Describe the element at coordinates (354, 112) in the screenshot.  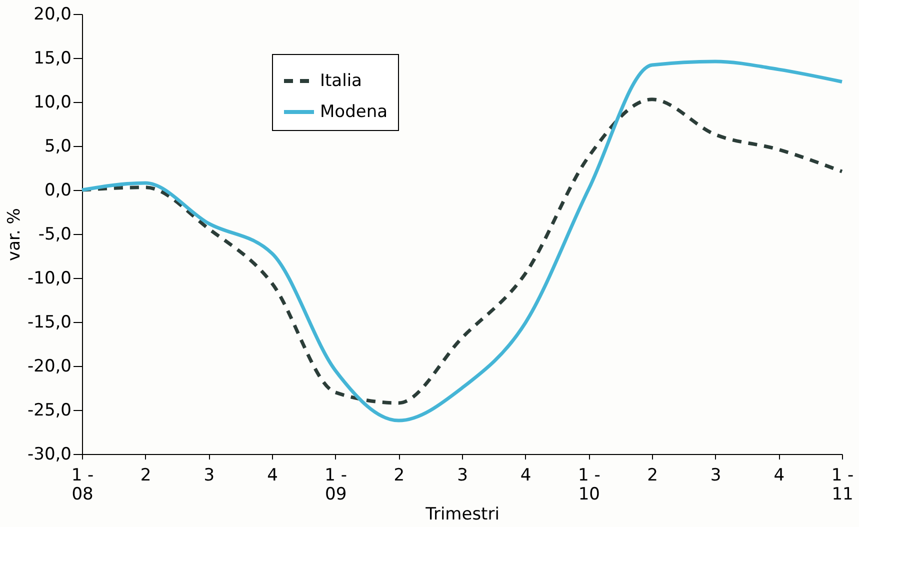
I see `legend-label: Modena` at that location.